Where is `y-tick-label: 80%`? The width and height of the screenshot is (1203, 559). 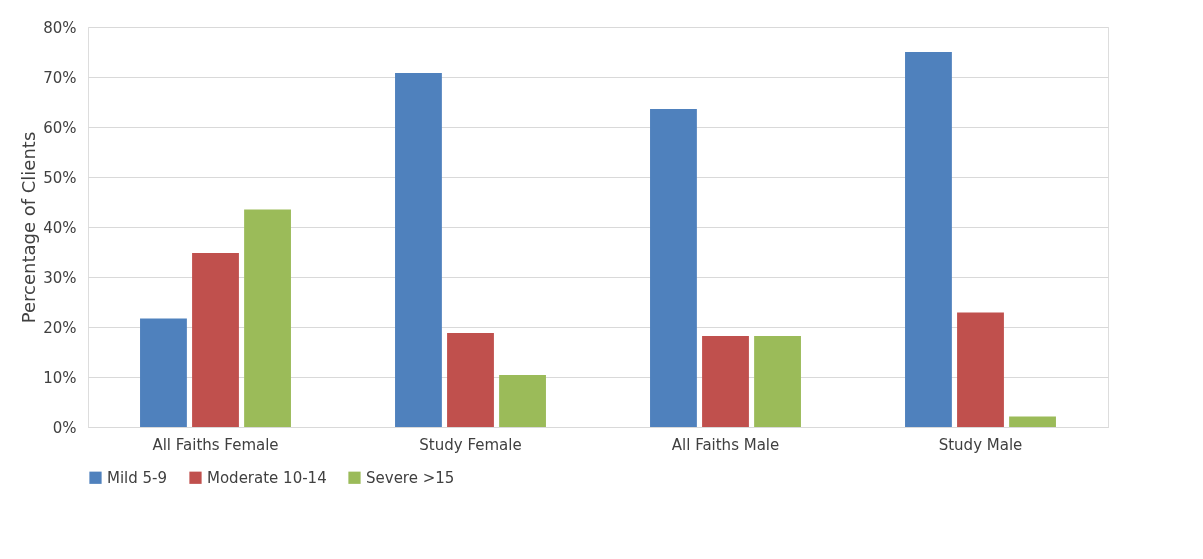 y-tick-label: 80% is located at coordinates (60, 27).